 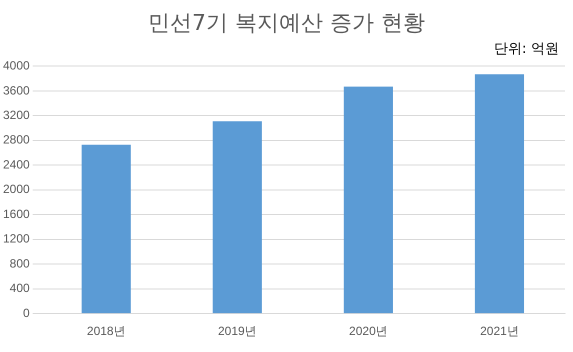 What do you see at coordinates (526, 49) in the screenshot?
I see `text: 단위: 억원` at bounding box center [526, 49].